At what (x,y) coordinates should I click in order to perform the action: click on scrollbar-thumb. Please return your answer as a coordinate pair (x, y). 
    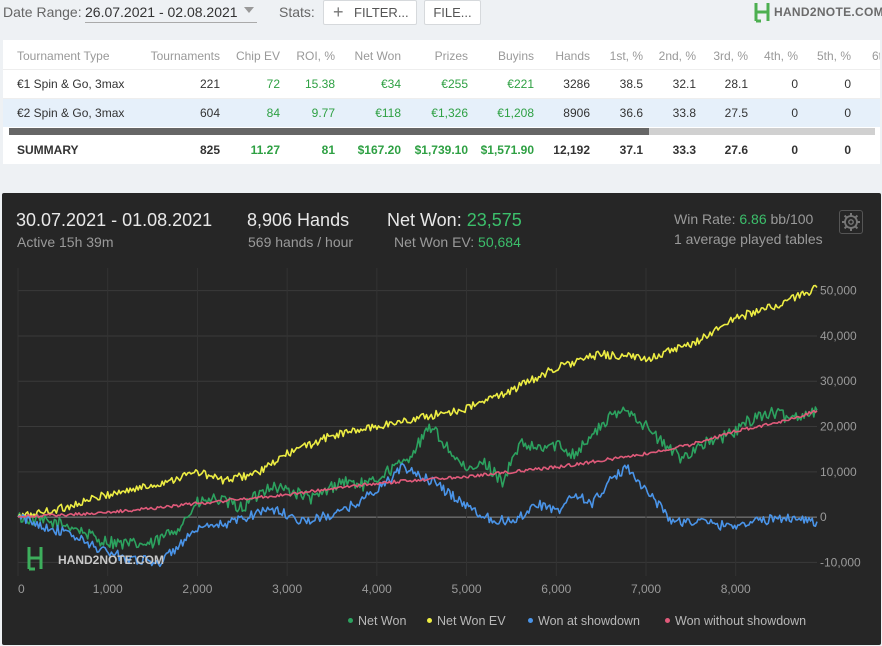
    Looking at the image, I should click on (329, 131).